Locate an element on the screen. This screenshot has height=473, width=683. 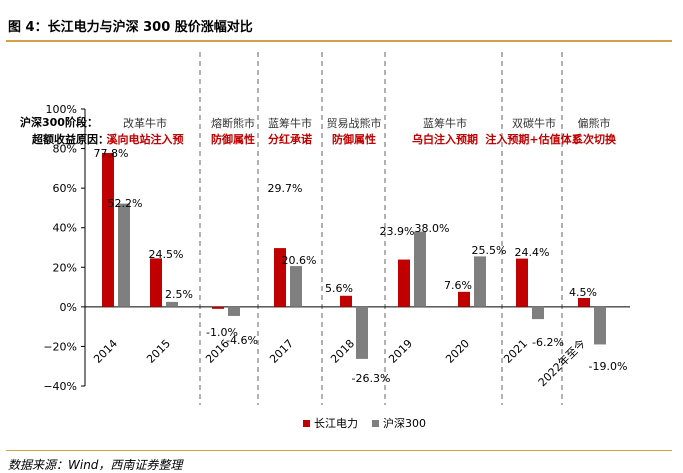
x-tick-label: 2021 is located at coordinates (515, 351).